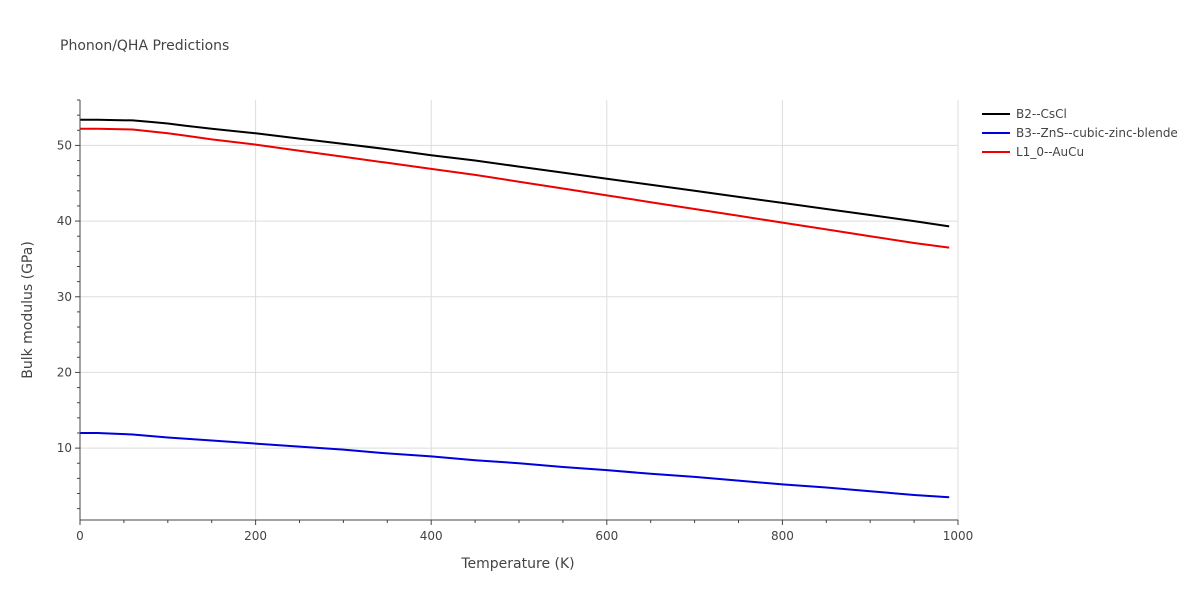  I want to click on legend-label: B3--ZnS--cubic-zinc-blende, so click(1097, 133).